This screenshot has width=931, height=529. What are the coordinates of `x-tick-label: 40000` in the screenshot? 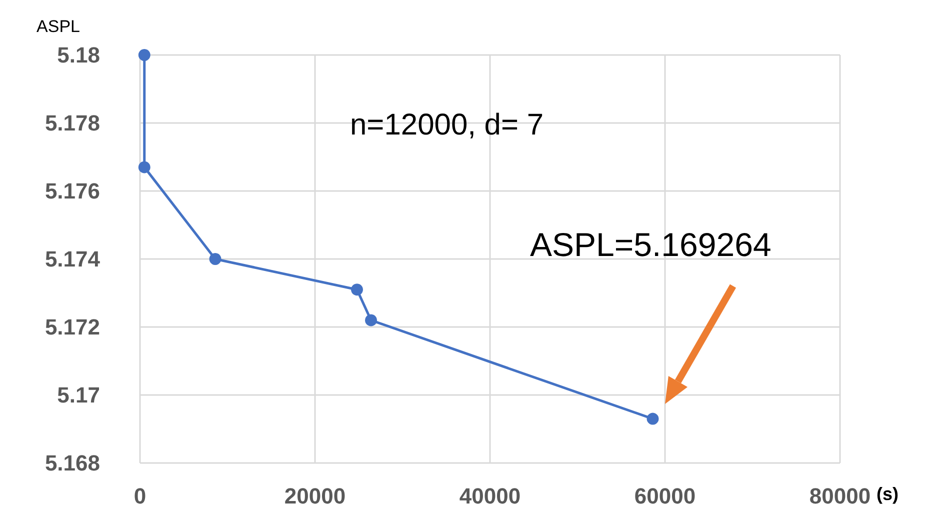 It's located at (490, 496).